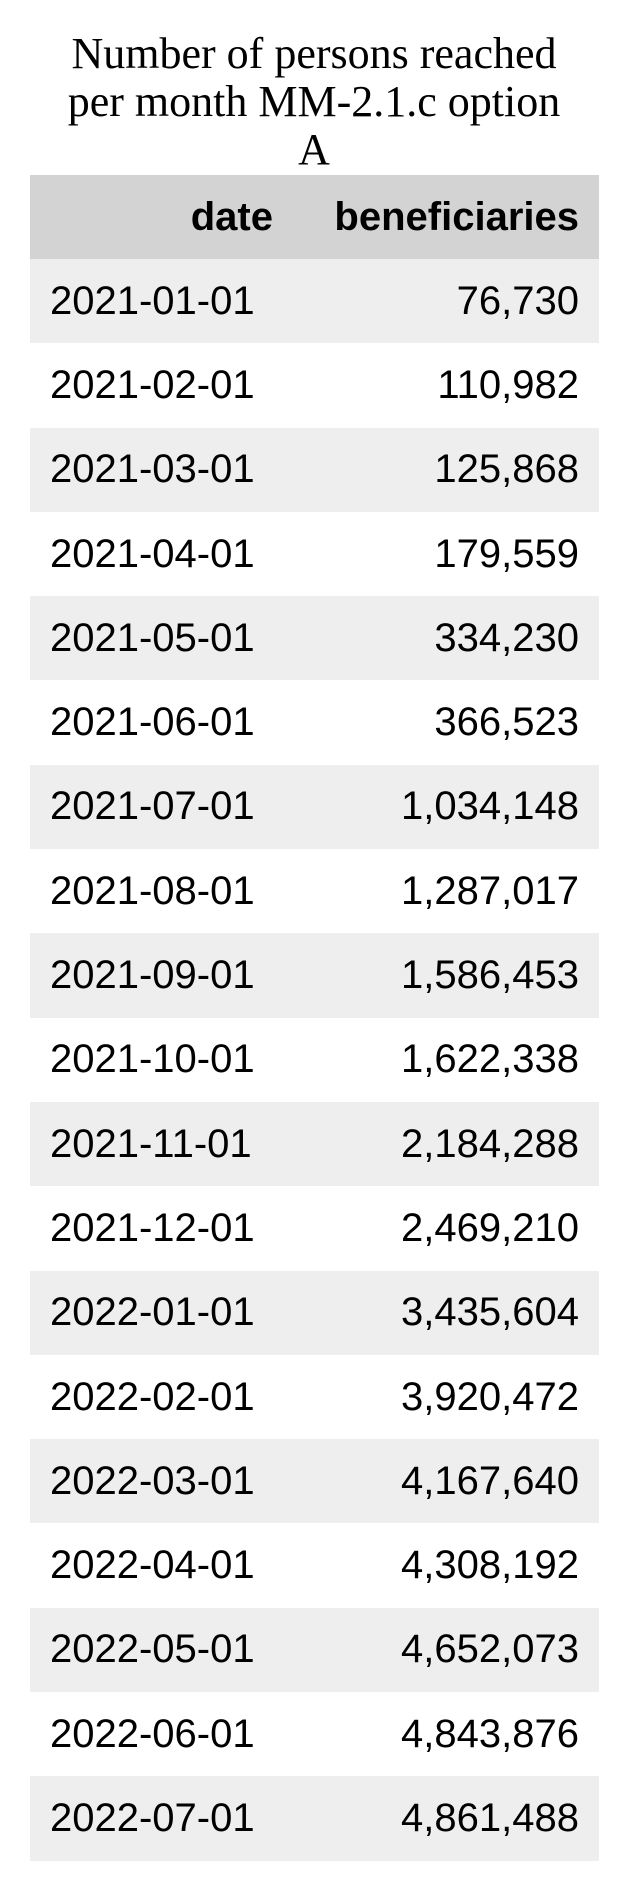 This screenshot has height=1884, width=628. Describe the element at coordinates (490, 890) in the screenshot. I see `beneficiaries-cell: 1,287,017` at that location.